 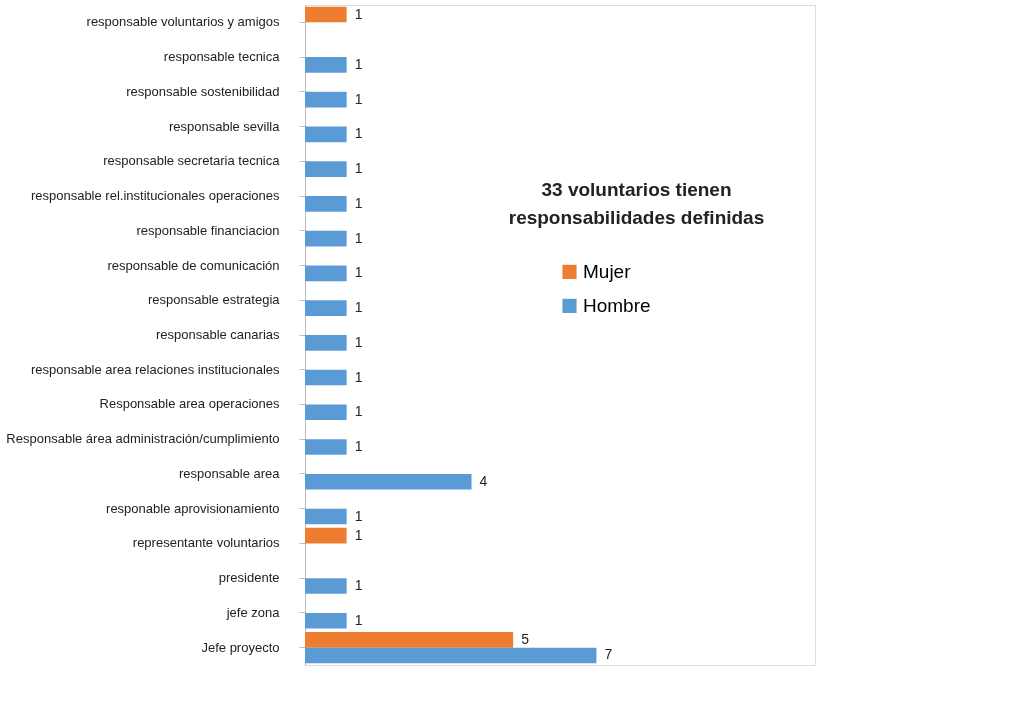 What do you see at coordinates (617, 305) in the screenshot?
I see `legend-label: Hombre` at bounding box center [617, 305].